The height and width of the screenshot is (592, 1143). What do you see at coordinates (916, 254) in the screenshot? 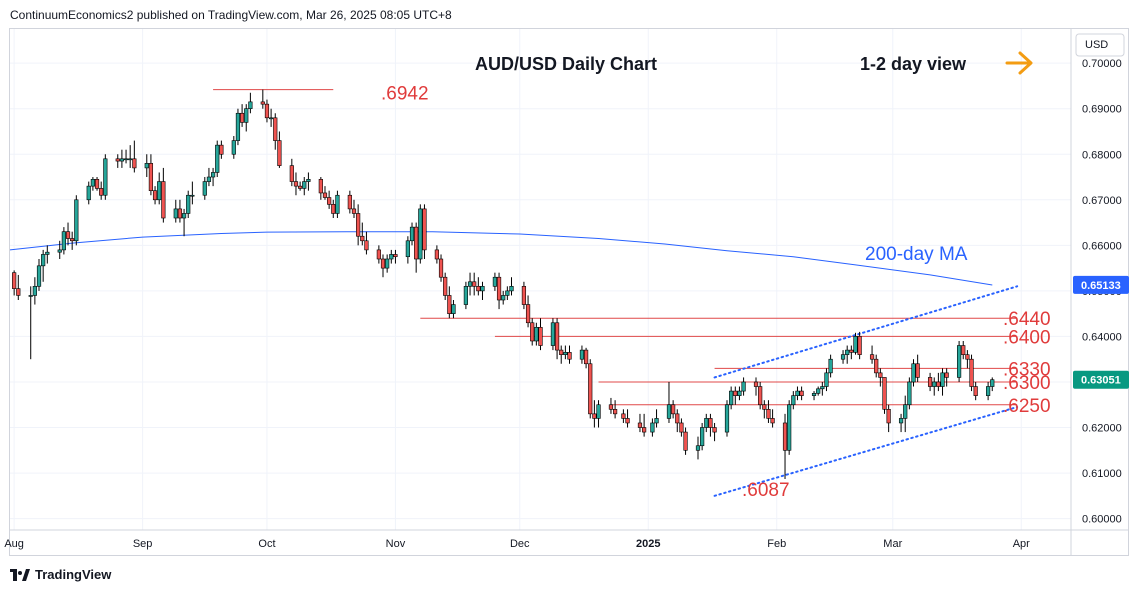
I see `ma-label: 200-day MA` at bounding box center [916, 254].